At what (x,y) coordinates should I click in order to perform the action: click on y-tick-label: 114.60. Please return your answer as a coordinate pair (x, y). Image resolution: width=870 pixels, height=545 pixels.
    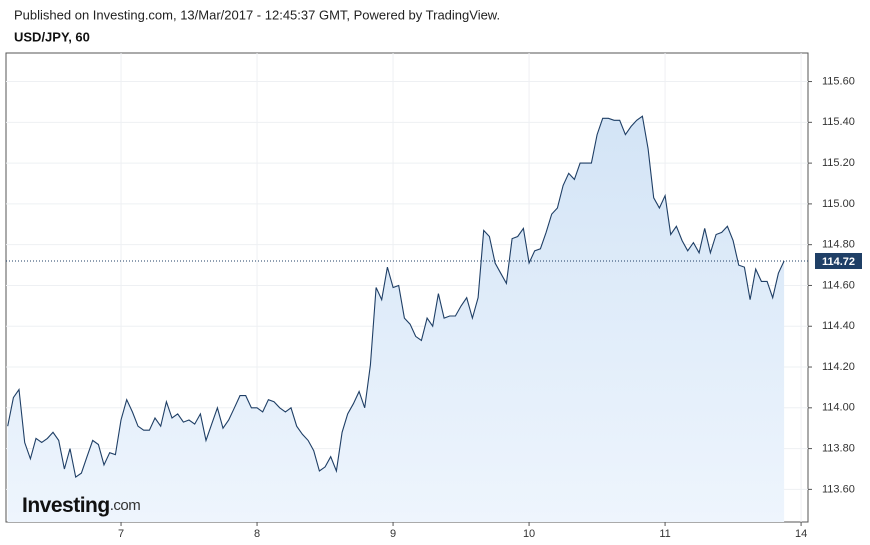
    Looking at the image, I should click on (838, 285).